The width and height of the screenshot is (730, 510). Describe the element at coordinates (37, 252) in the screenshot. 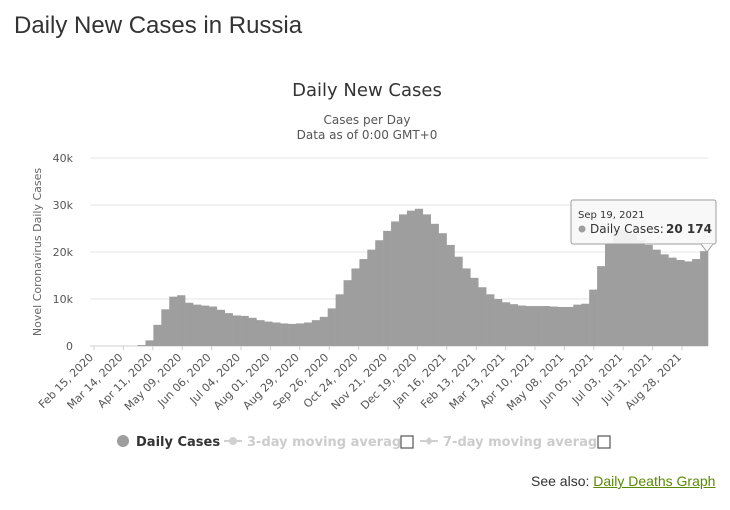

I see `y-axis-label: Novel Coronavirus Daily Cases` at that location.